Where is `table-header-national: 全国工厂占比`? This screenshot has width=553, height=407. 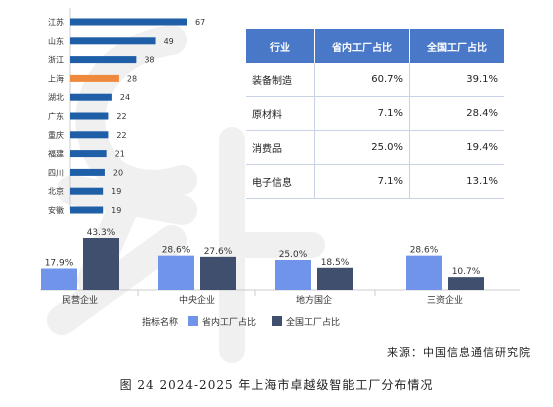 table-header-national: 全国工厂占比 is located at coordinates (456, 46).